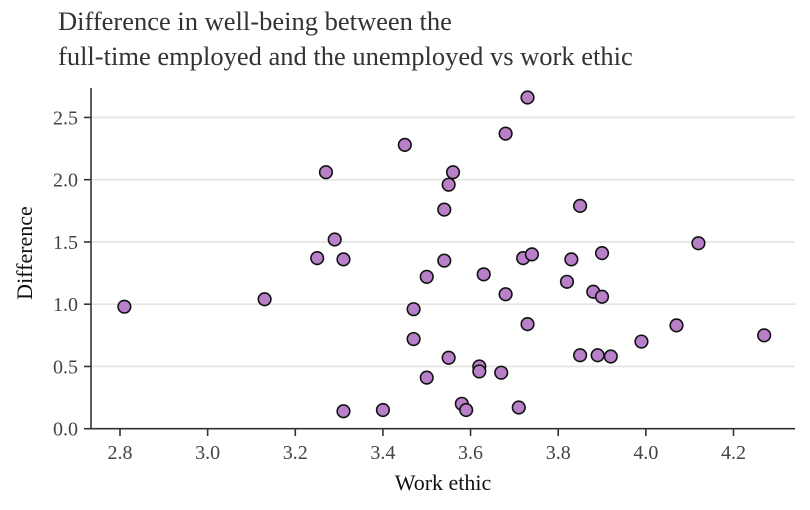 Image resolution: width=810 pixels, height=510 pixels. I want to click on chart-title-line-1: Difference in well-being between the, so click(255, 21).